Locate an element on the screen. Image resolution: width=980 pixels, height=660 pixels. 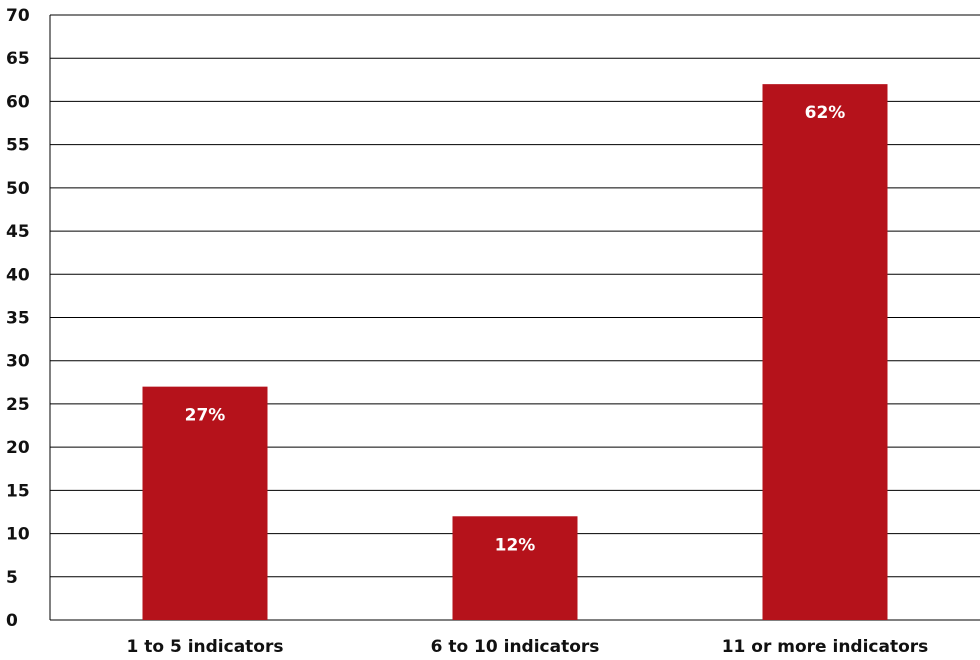
bar-value-label: 62% is located at coordinates (825, 113).